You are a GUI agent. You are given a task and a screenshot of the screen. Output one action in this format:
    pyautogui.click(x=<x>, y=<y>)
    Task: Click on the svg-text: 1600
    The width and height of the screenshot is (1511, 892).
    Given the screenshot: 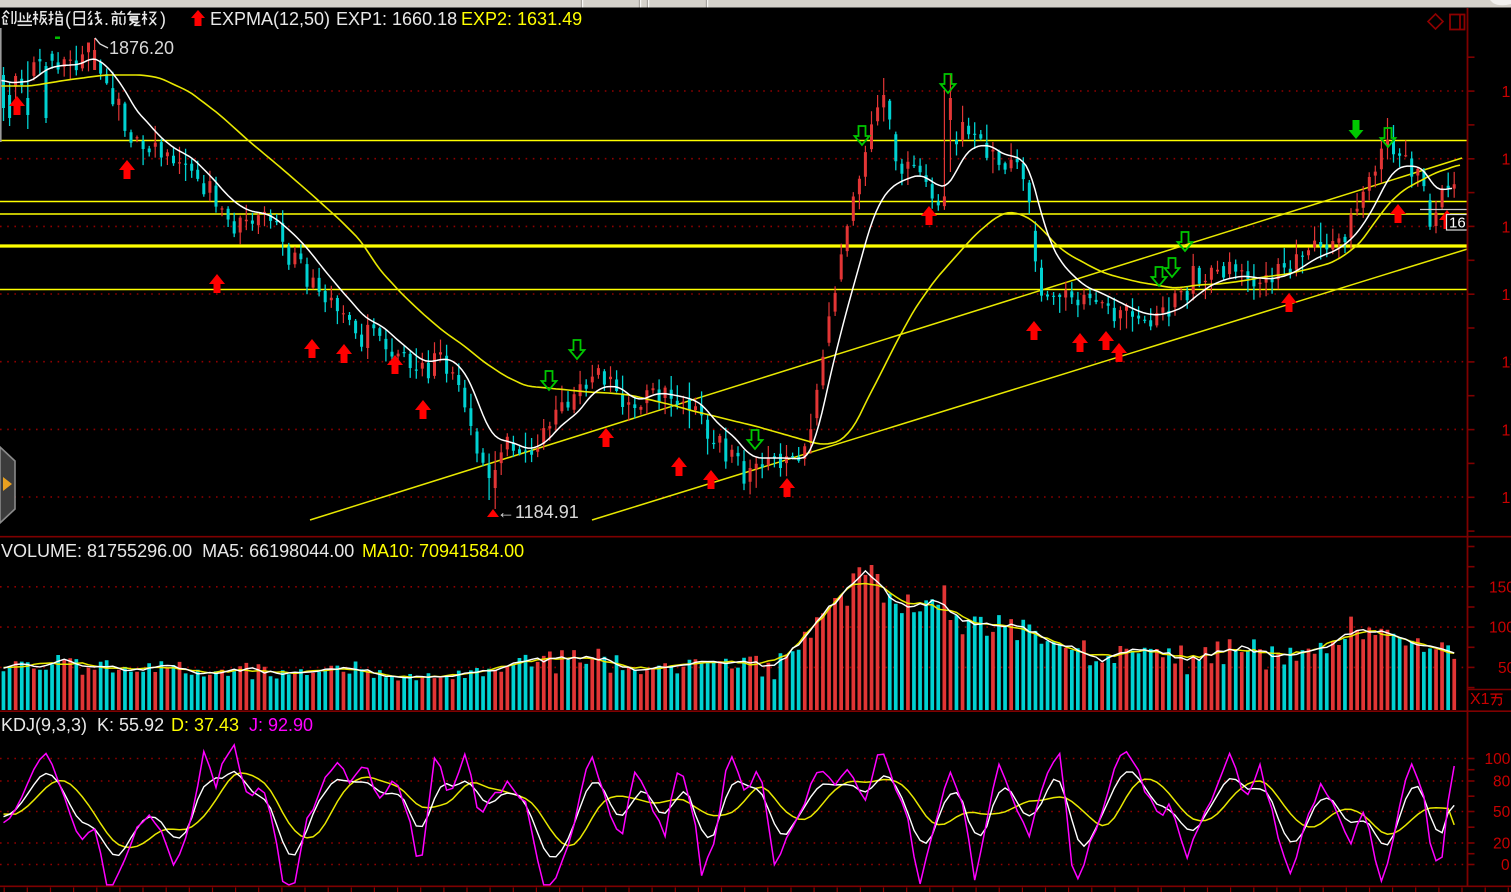 What is the action you would take?
    pyautogui.click(x=1506, y=227)
    